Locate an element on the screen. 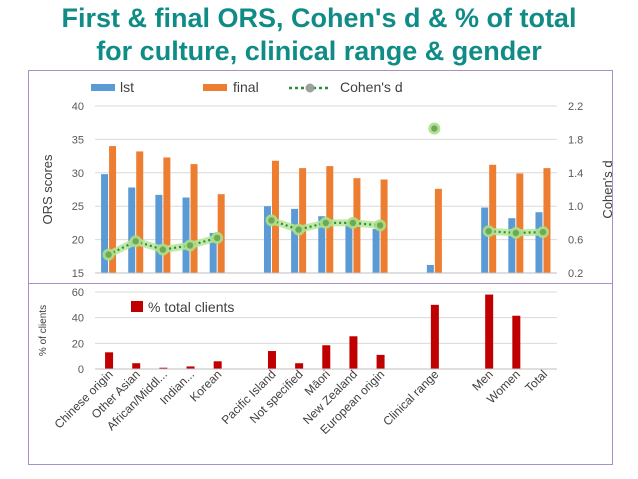 Image resolution: width=638 pixels, height=479 pixels. top-y-tick-label: 40 is located at coordinates (78, 107).